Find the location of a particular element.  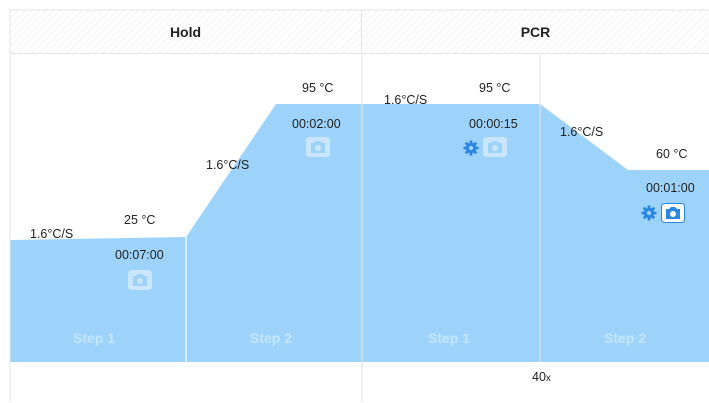

time-hold-step1: 00:07:00 is located at coordinates (139, 255).